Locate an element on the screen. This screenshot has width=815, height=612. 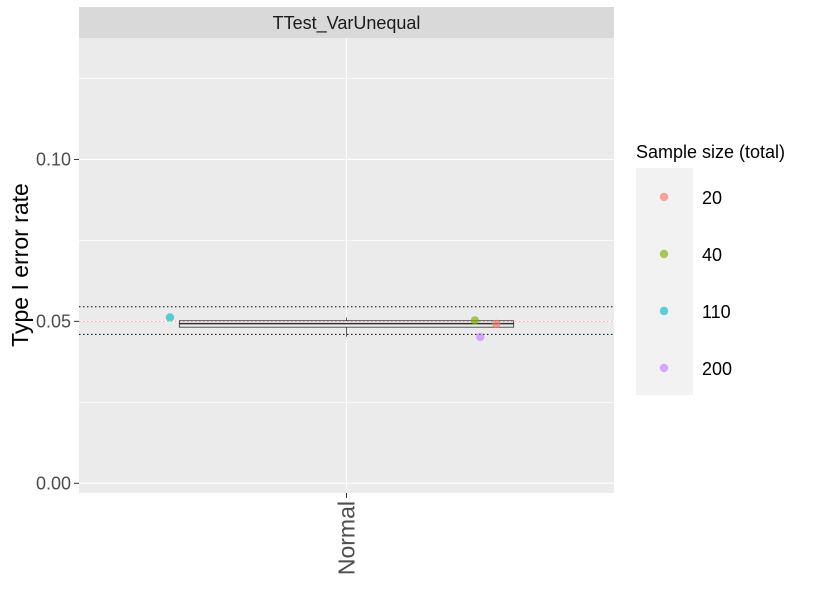
legend-key-background is located at coordinates (664, 281).